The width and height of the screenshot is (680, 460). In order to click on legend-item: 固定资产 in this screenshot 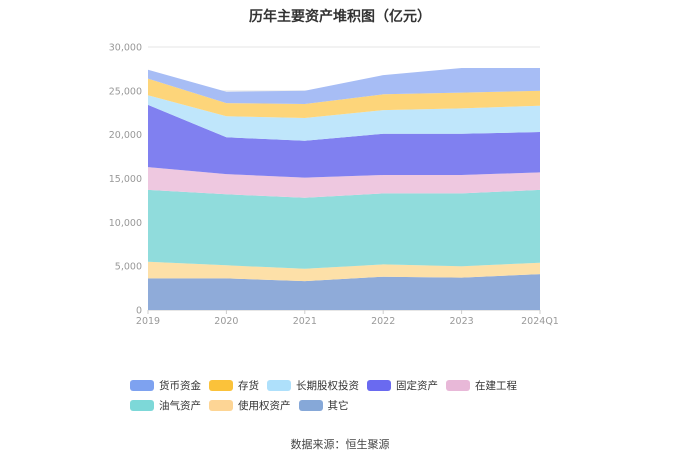, I will do `click(402, 385)`.